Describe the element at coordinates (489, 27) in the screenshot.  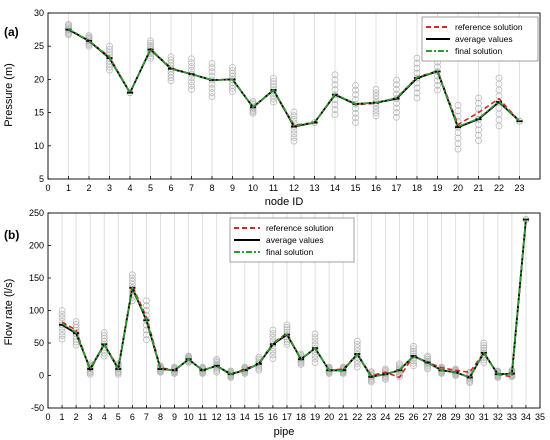
I see `legend-label-reference-a: reference solution` at that location.